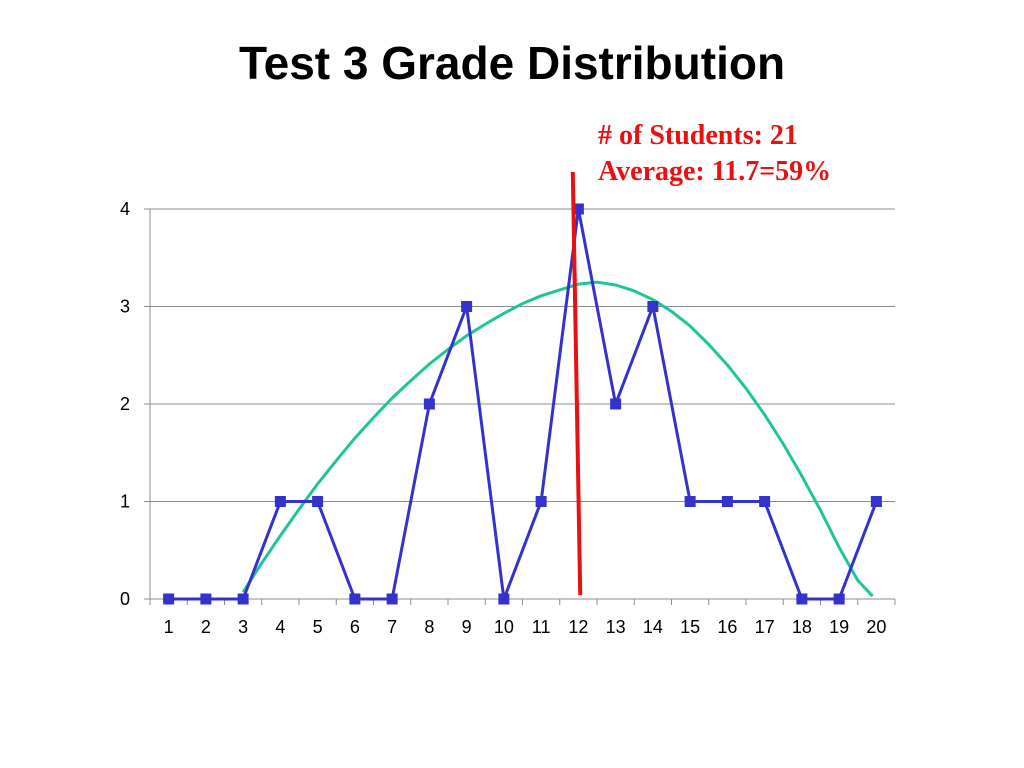 This screenshot has height=768, width=1024. I want to click on x-tick-label: 18, so click(802, 627).